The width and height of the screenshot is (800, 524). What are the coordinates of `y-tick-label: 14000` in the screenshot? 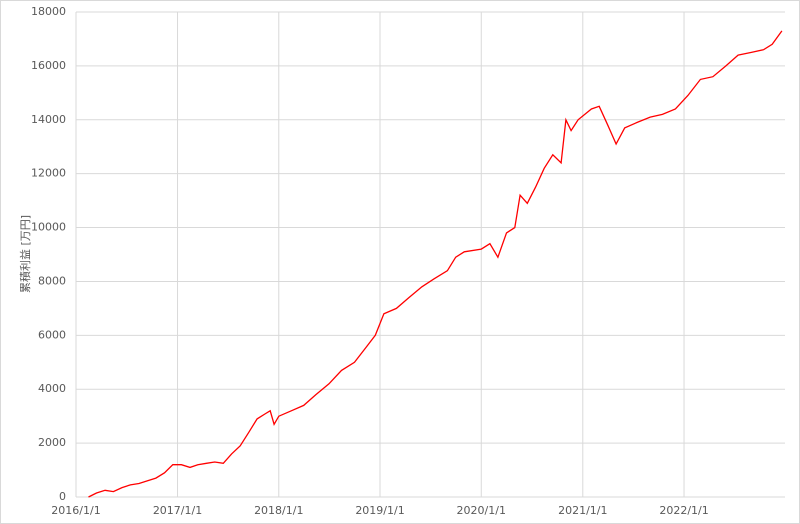 It's located at (48, 119).